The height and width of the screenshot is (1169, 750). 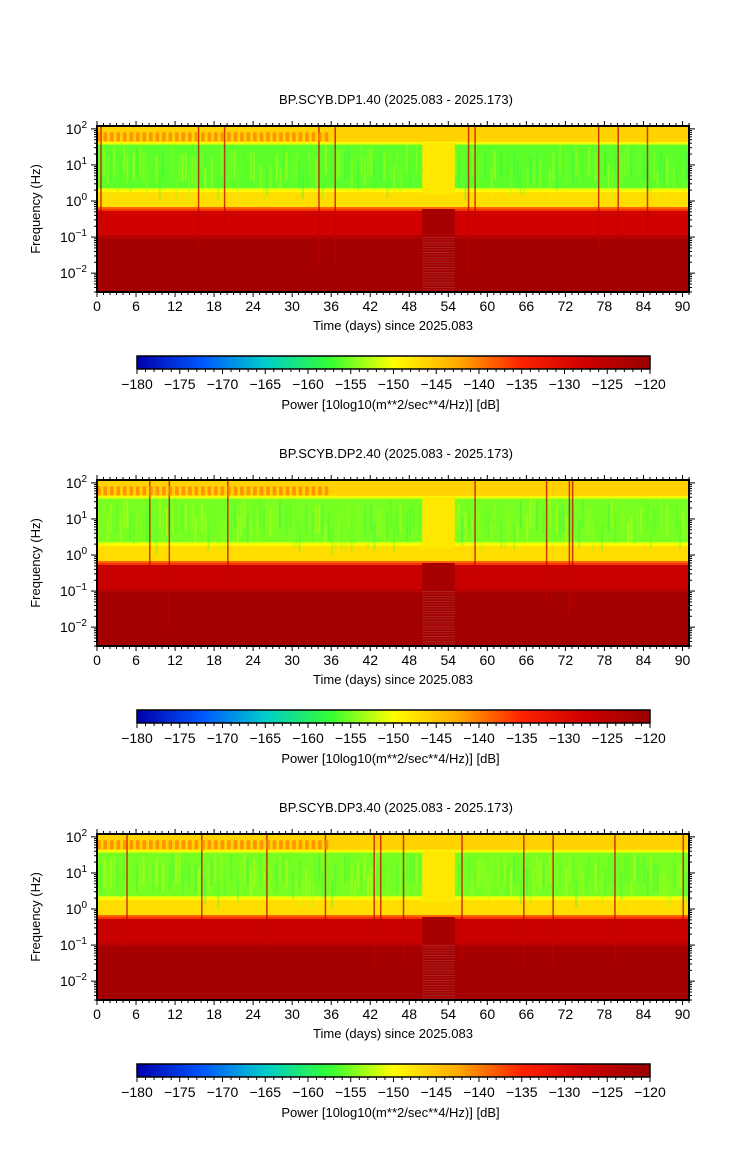 I want to click on data-gap, so click(x=438, y=217).